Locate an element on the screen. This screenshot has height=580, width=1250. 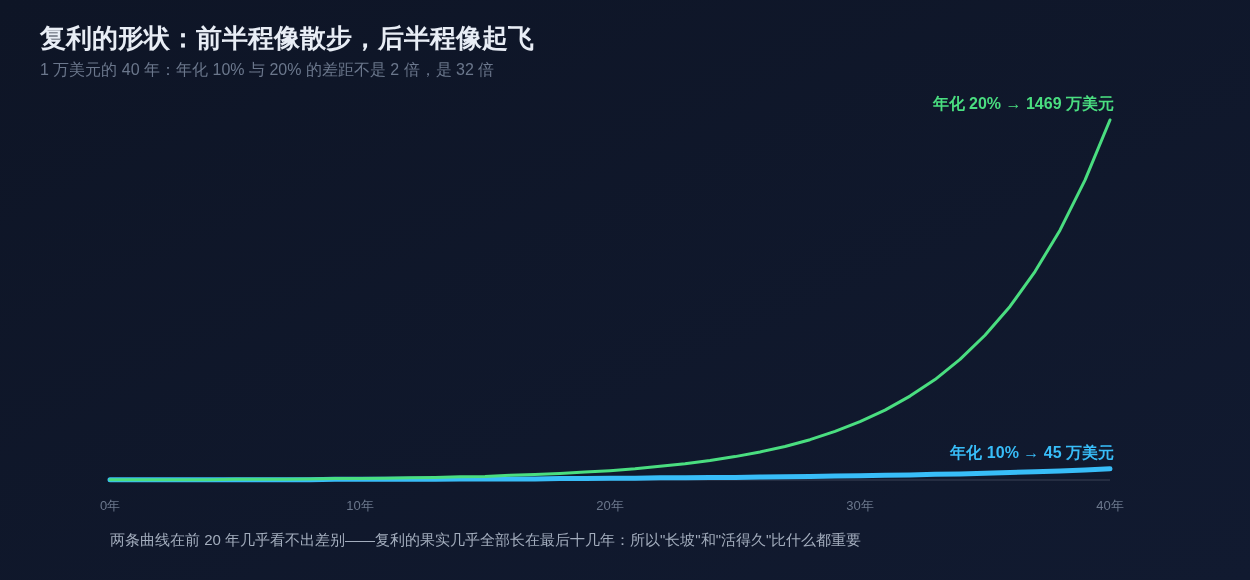
x-tick-label: 30年 is located at coordinates (860, 505).